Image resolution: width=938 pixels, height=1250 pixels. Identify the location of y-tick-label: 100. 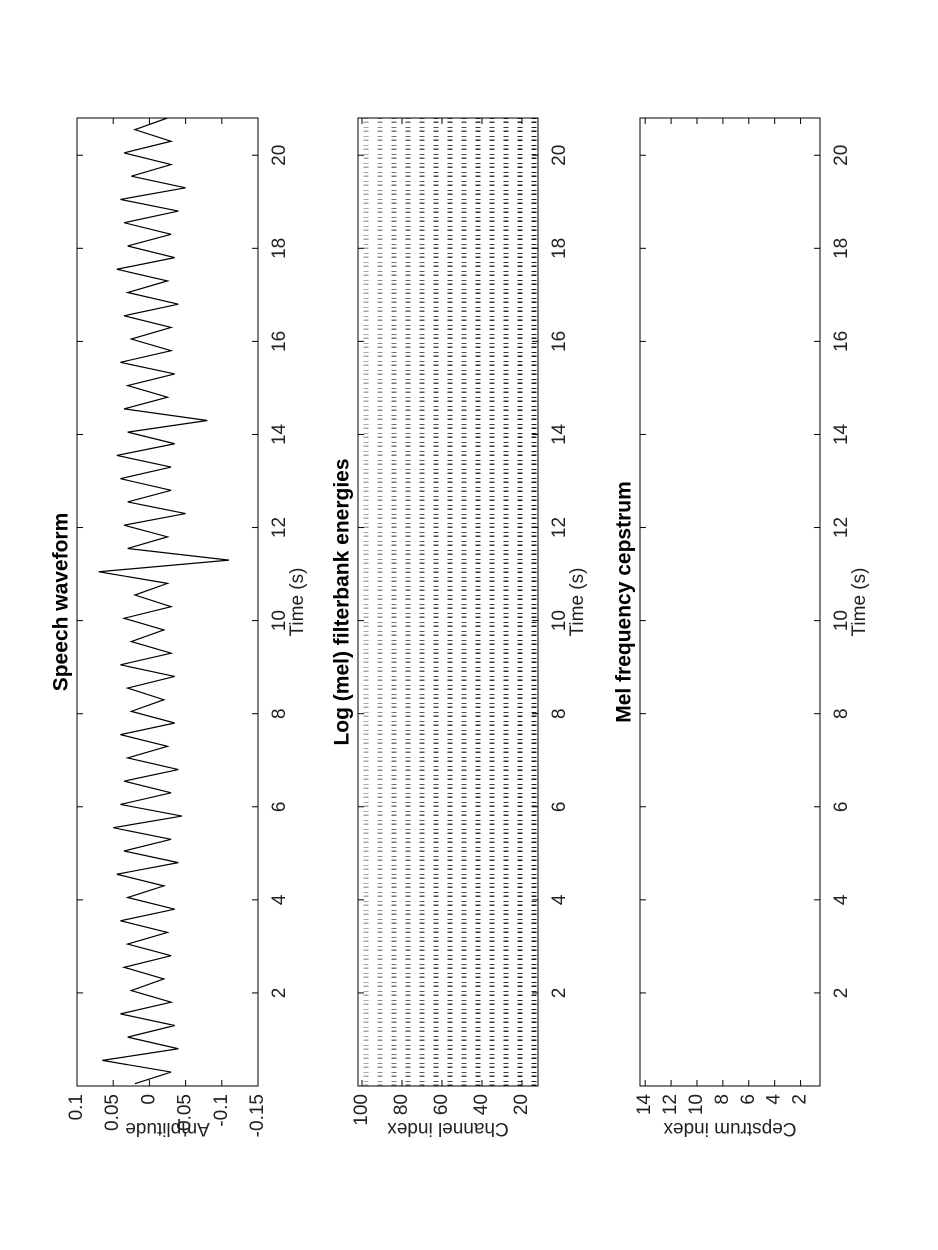
(361, 1110).